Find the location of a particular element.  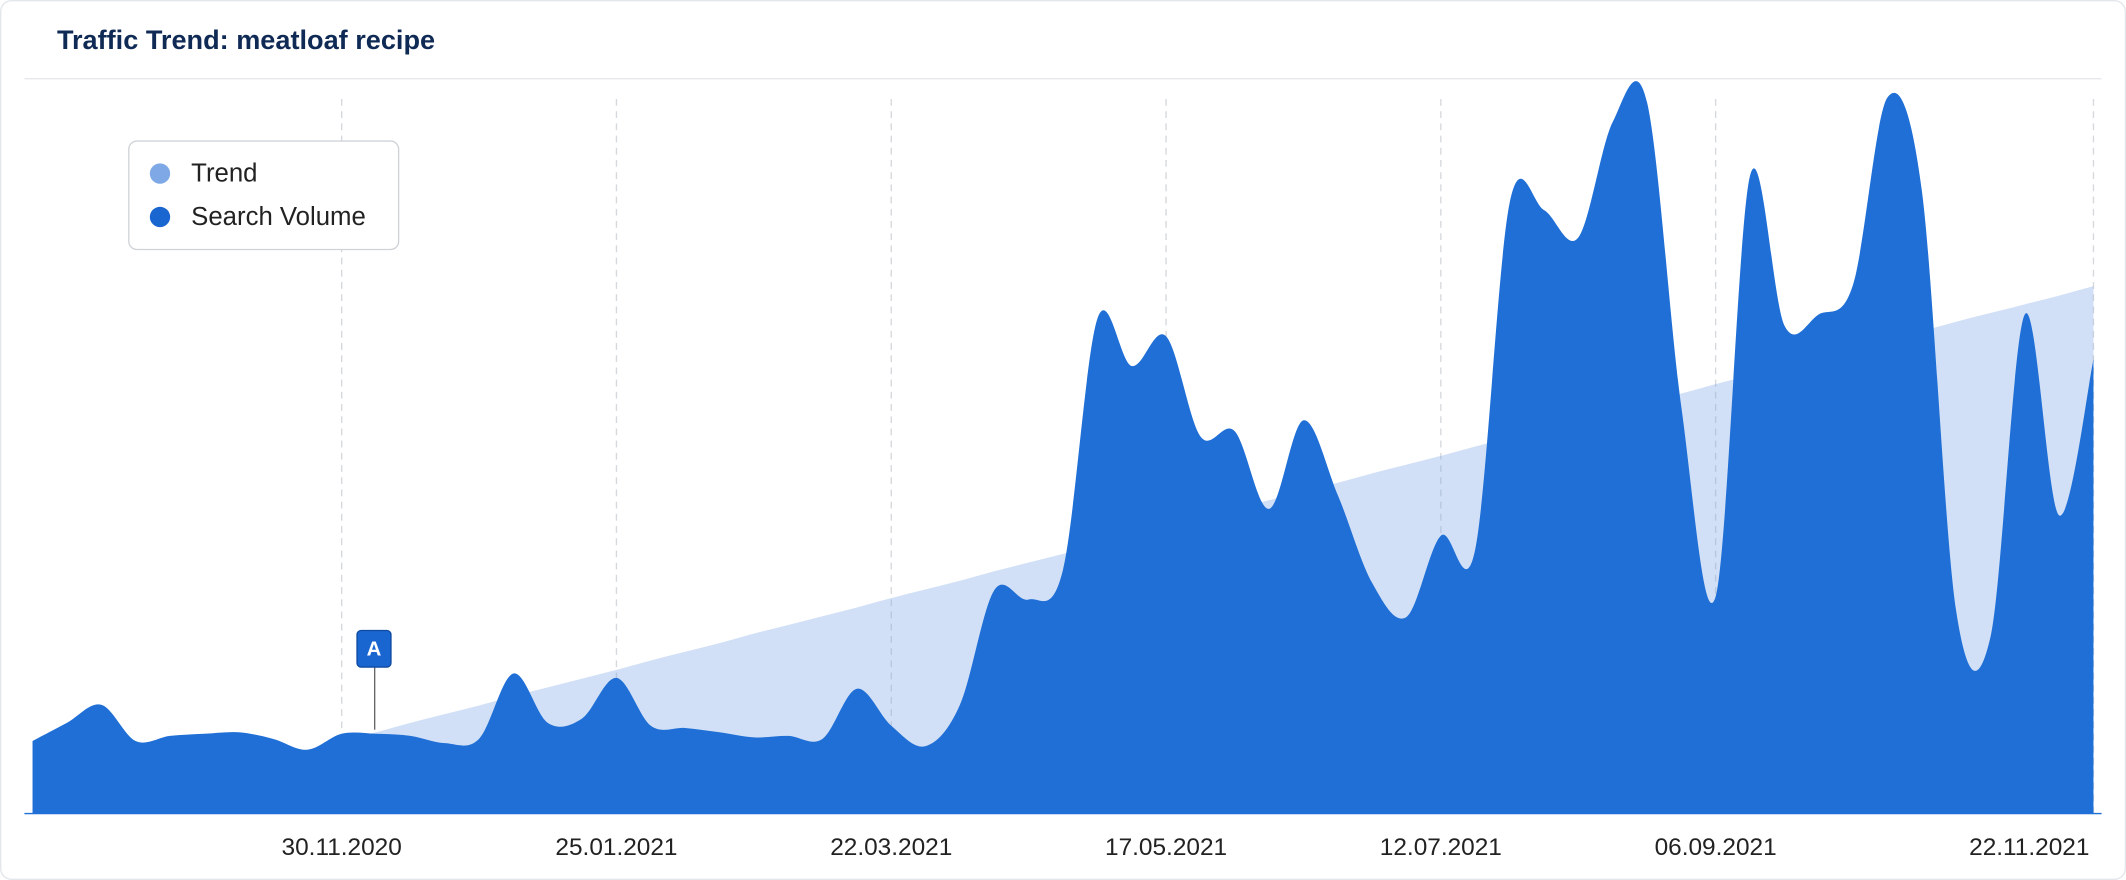

legend-box is located at coordinates (264, 195).